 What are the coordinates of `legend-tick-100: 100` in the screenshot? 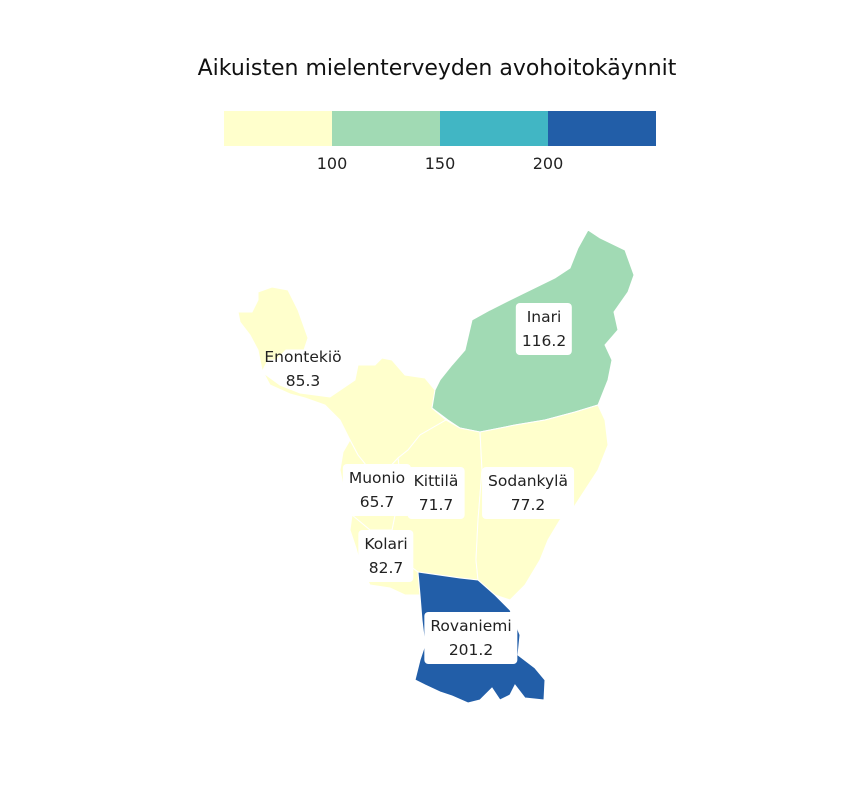 It's located at (332, 163).